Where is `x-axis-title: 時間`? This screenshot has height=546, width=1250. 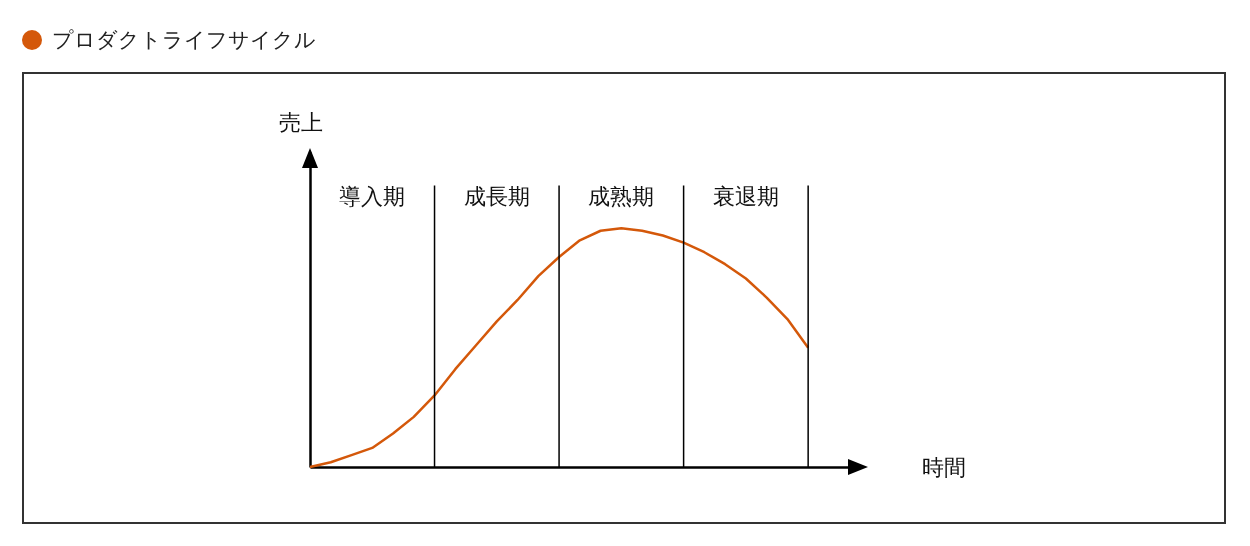
x-axis-title: 時間 is located at coordinates (943, 467).